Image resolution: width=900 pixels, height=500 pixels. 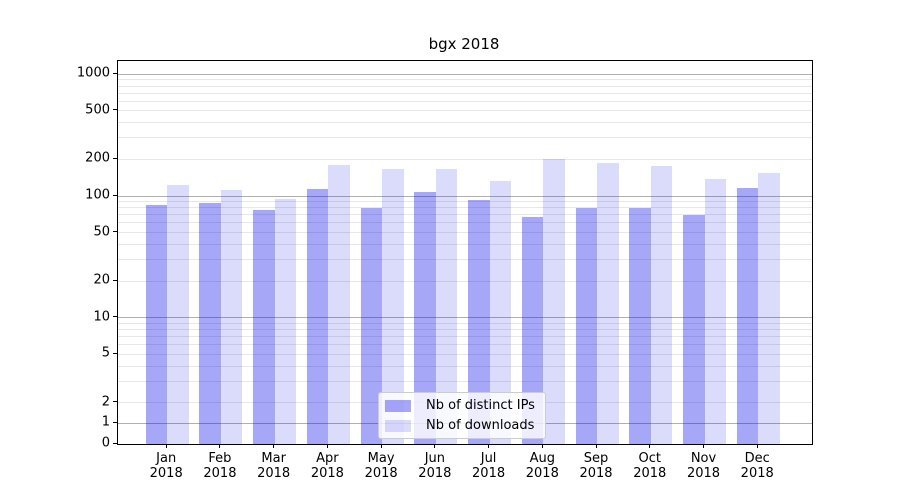 What do you see at coordinates (93, 73) in the screenshot?
I see `y-tick-label-1000: 1000` at bounding box center [93, 73].